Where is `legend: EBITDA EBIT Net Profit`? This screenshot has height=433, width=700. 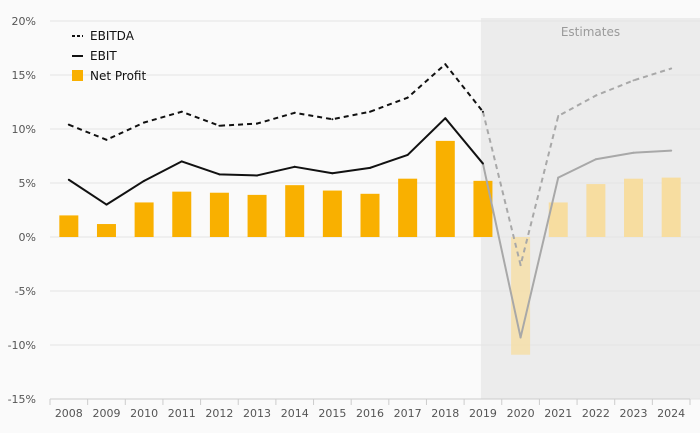
legend: EBITDA EBIT Net Profit is located at coordinates (109, 56).